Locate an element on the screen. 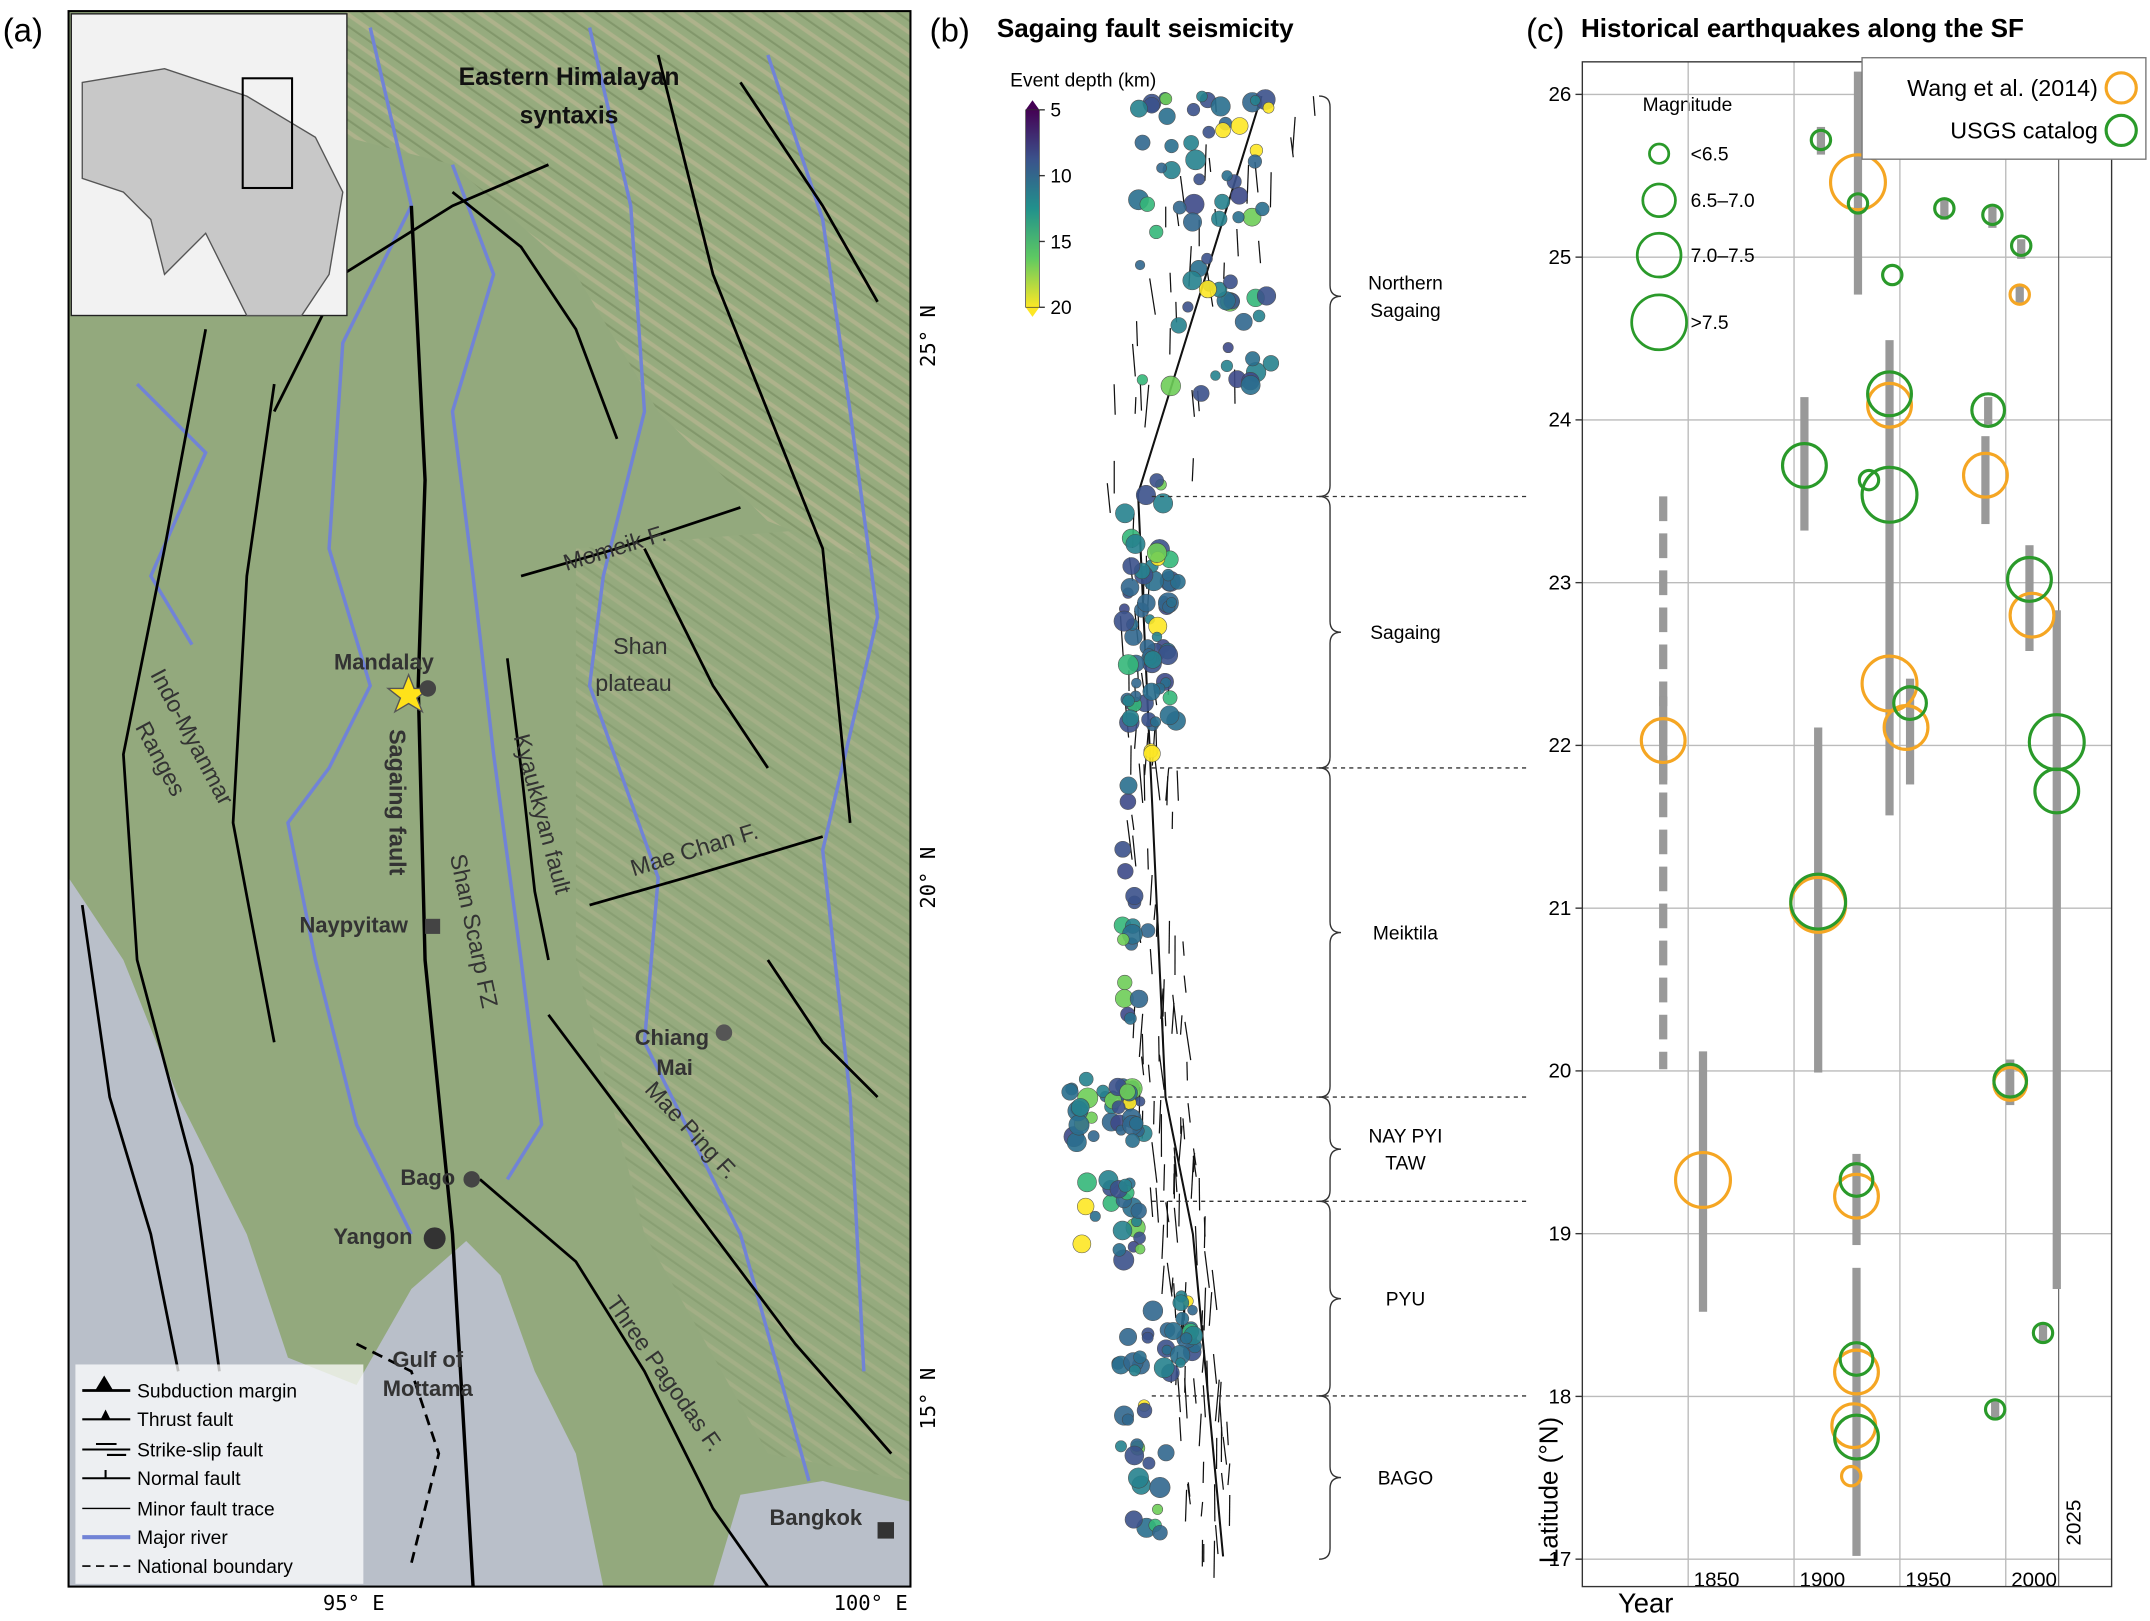 This screenshot has height=1621, width=2150. colorbar-extension is located at coordinates (1032, 312).